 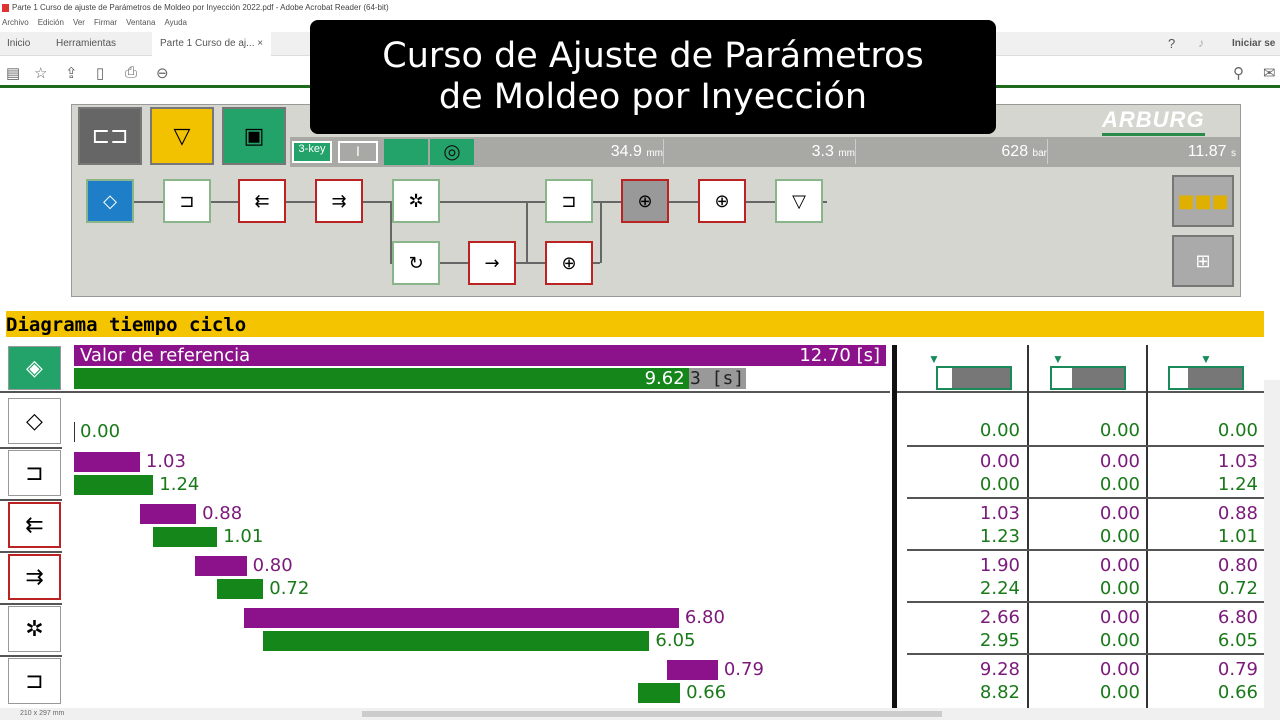 I want to click on actual-label-1: 1.24, so click(x=179, y=484).